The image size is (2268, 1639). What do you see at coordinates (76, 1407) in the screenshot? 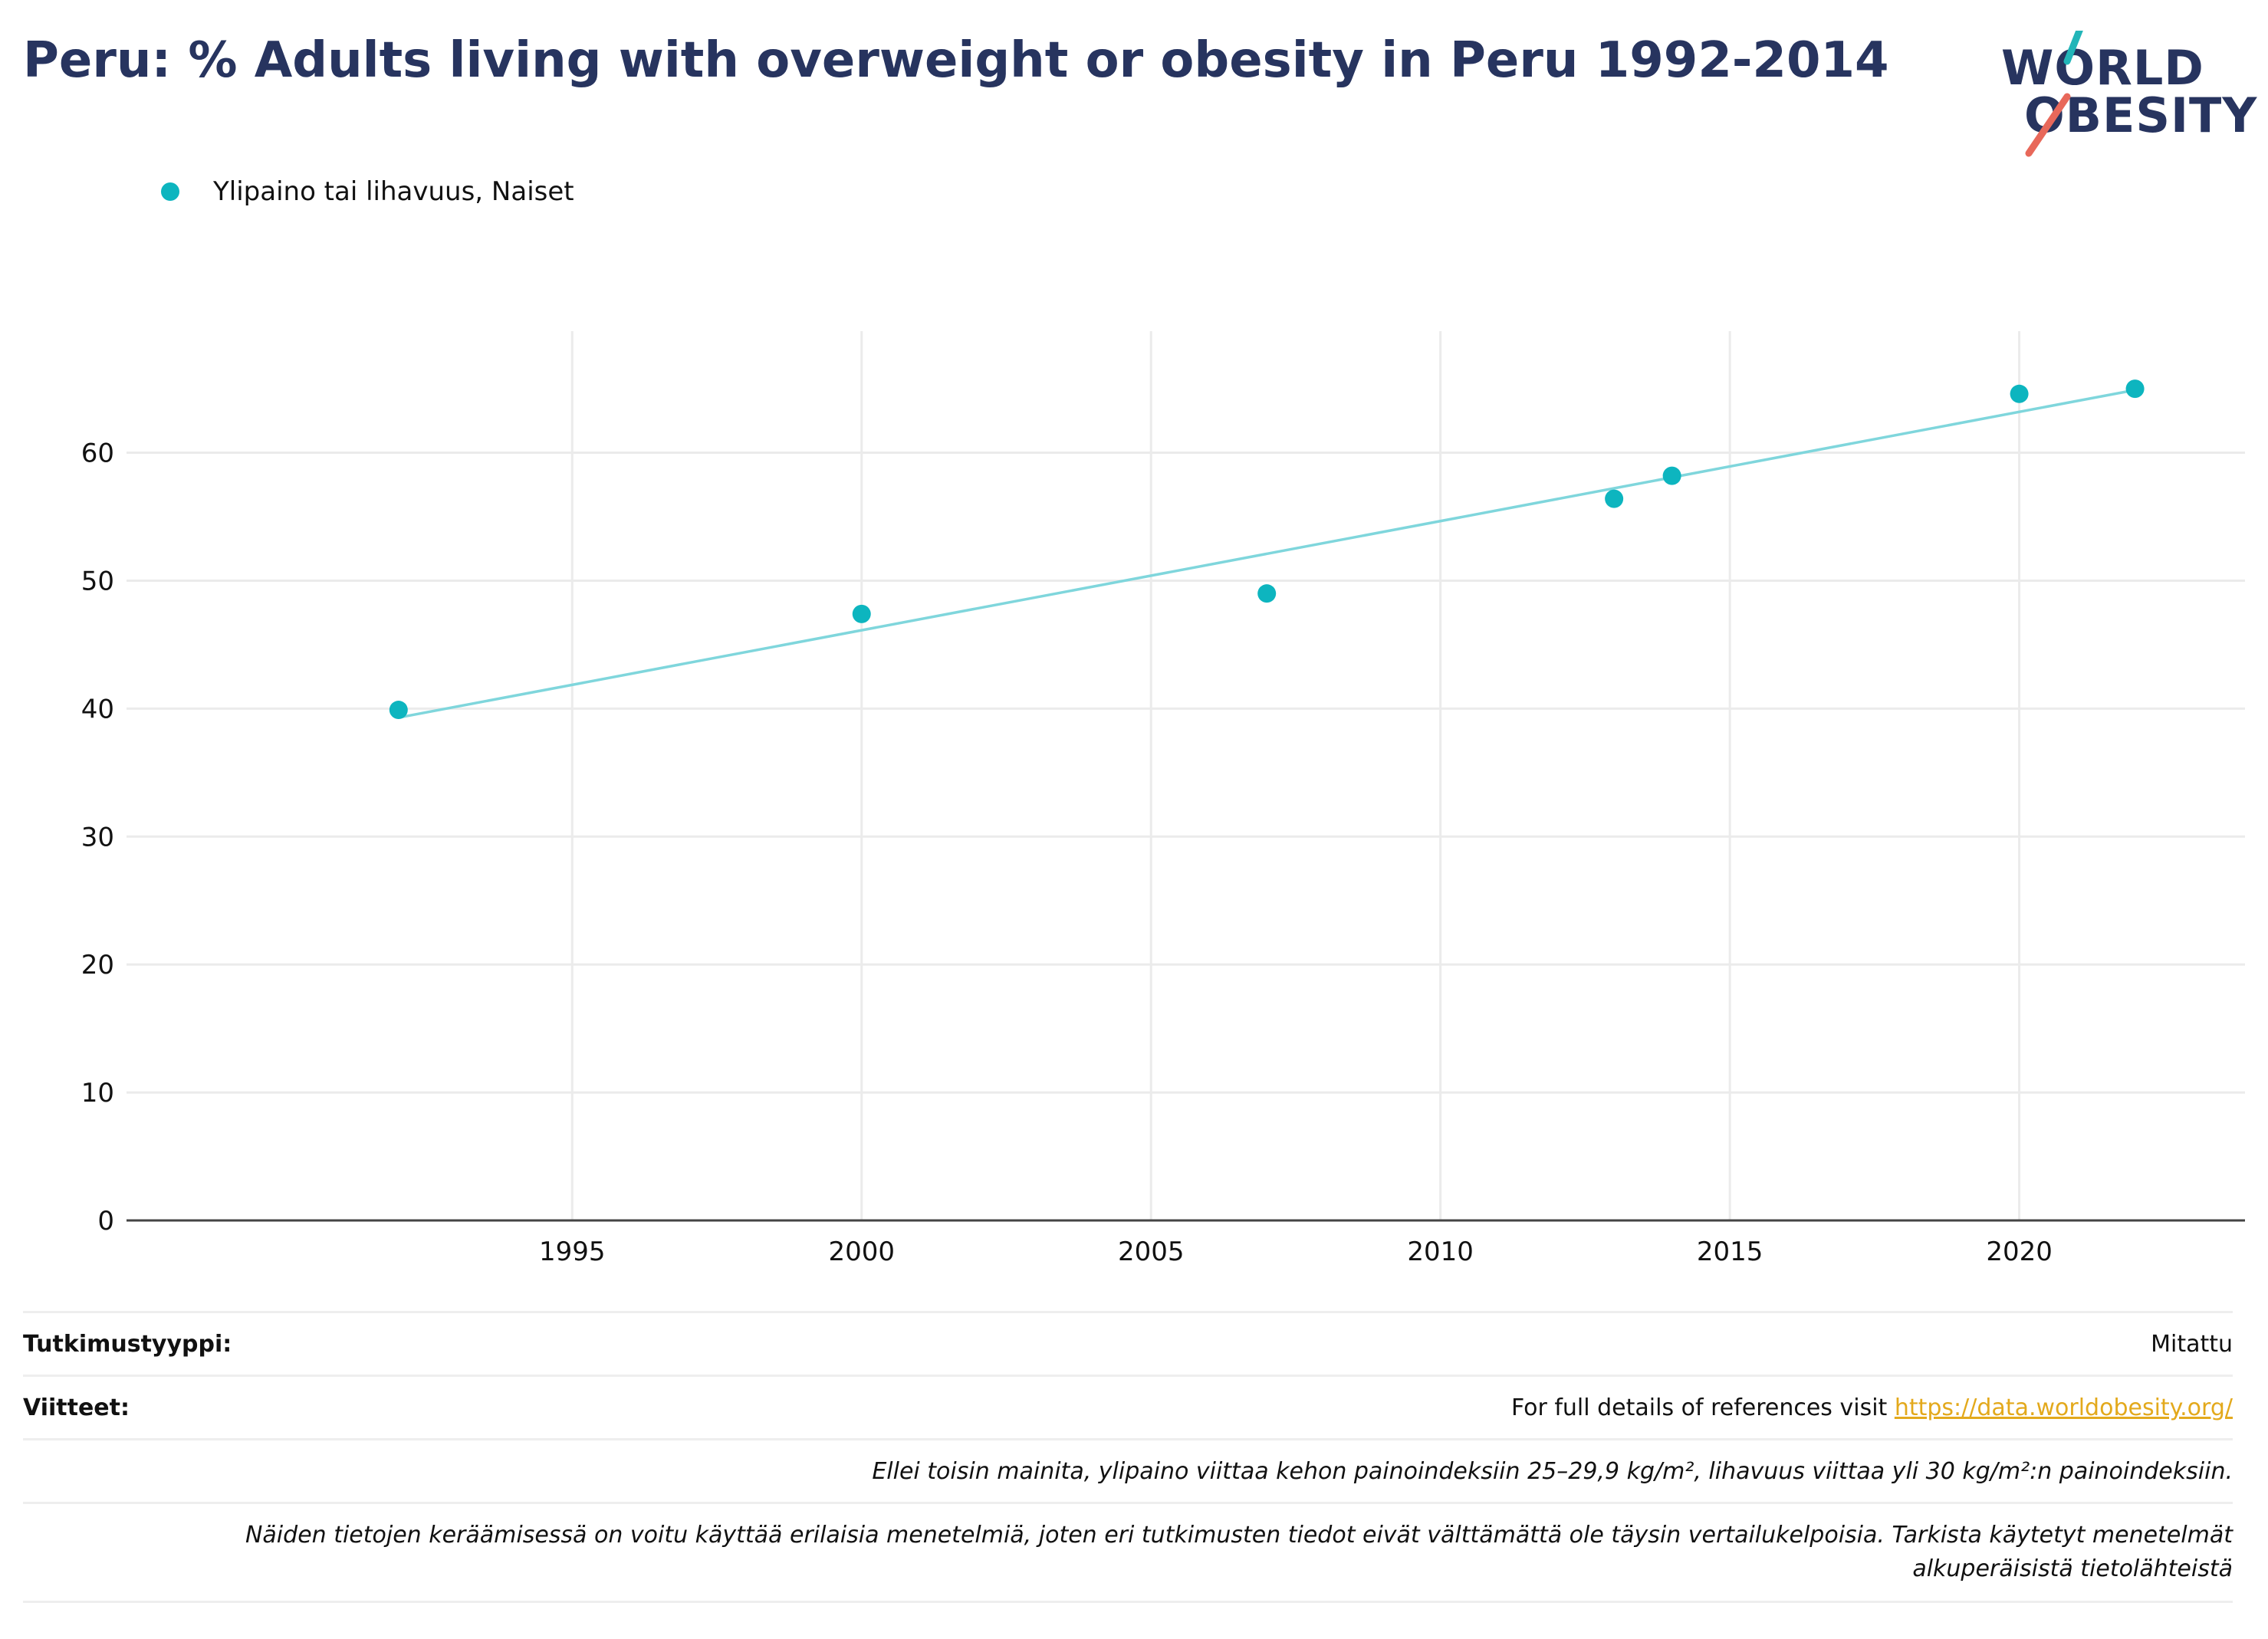
I see `references-label: Viitteet:` at bounding box center [76, 1407].